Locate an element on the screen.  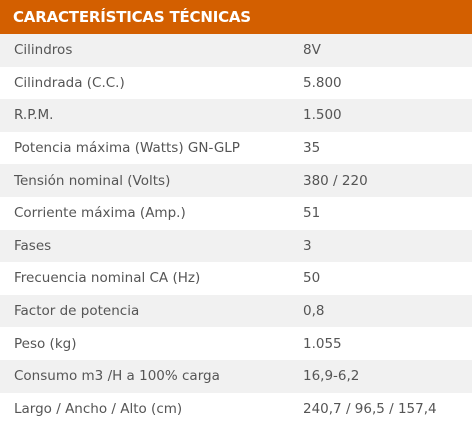
spec-label: Peso (kg) is located at coordinates (45, 343).